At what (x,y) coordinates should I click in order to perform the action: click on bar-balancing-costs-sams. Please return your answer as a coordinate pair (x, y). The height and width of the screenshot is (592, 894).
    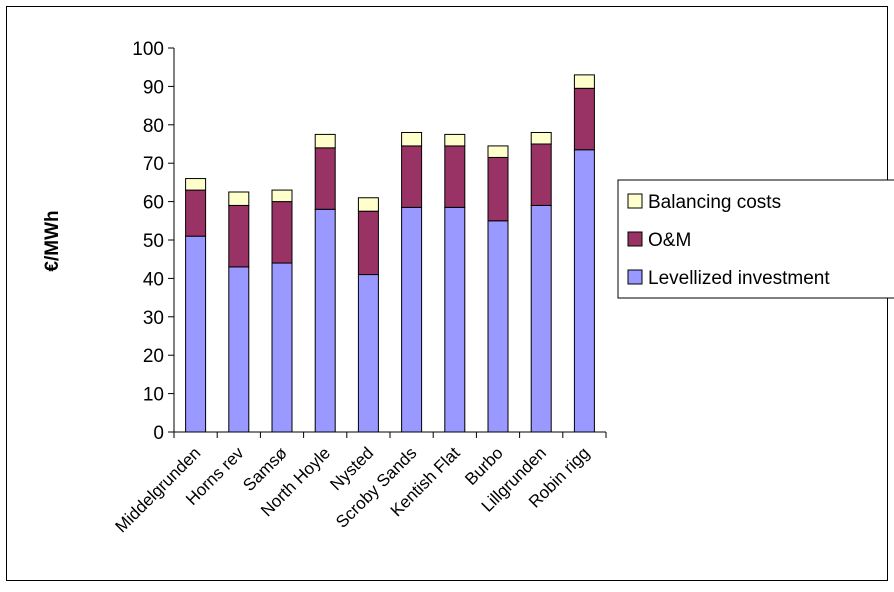
    Looking at the image, I should click on (282, 196).